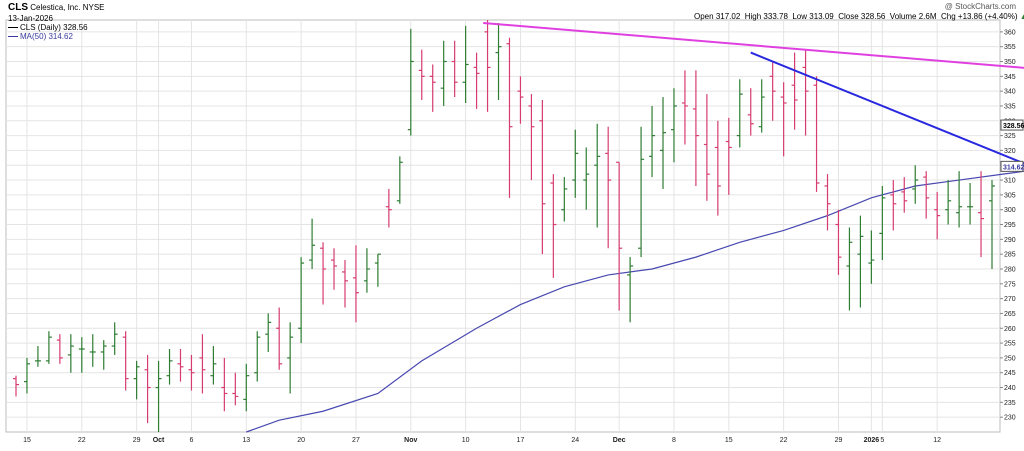  Describe the element at coordinates (1010, 269) in the screenshot. I see `y-tick-label: 280` at that location.